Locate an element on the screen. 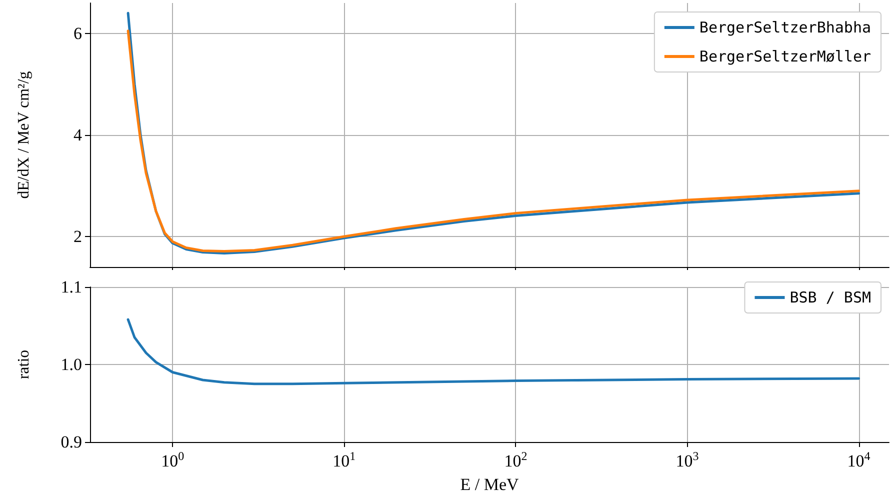 This screenshot has width=893, height=498. legend-label: BergerSeltzerMøller is located at coordinates (785, 57).